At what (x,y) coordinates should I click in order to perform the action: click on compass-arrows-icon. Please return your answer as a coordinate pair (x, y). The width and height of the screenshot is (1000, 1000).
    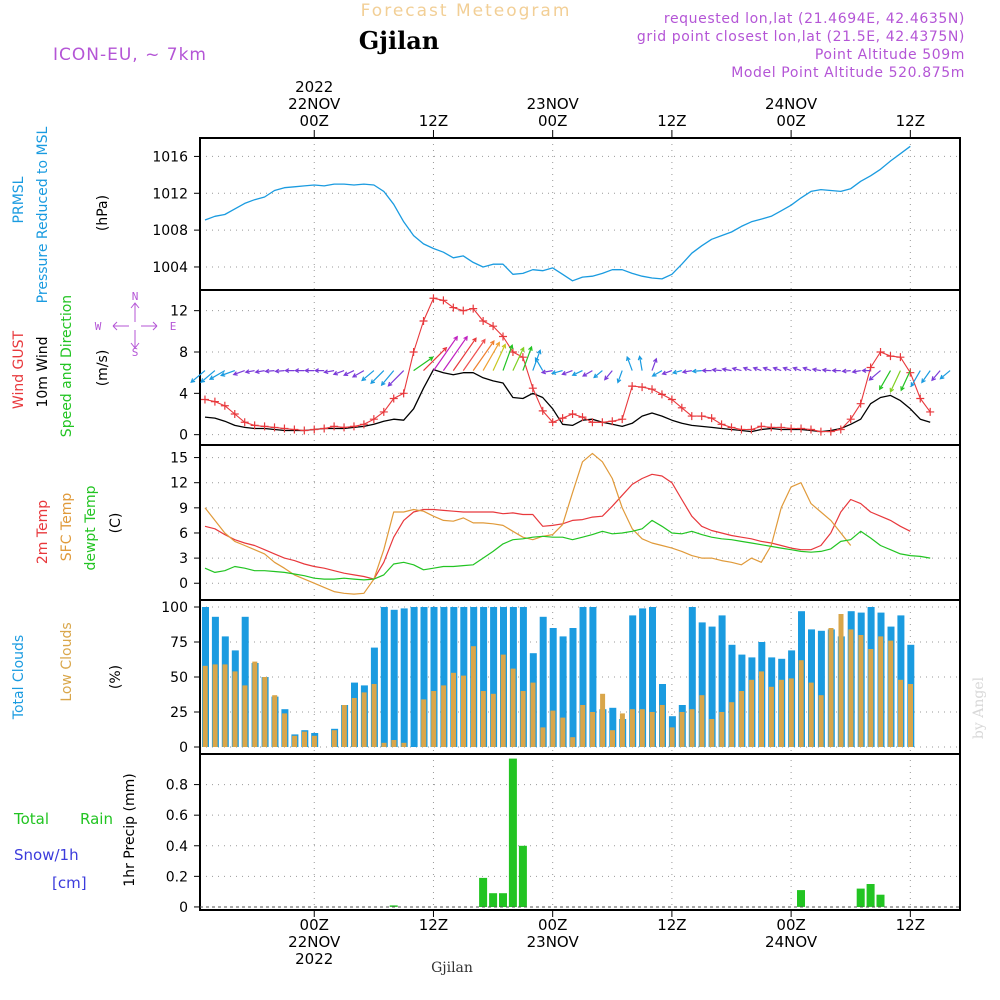
    Looking at the image, I should click on (135, 325).